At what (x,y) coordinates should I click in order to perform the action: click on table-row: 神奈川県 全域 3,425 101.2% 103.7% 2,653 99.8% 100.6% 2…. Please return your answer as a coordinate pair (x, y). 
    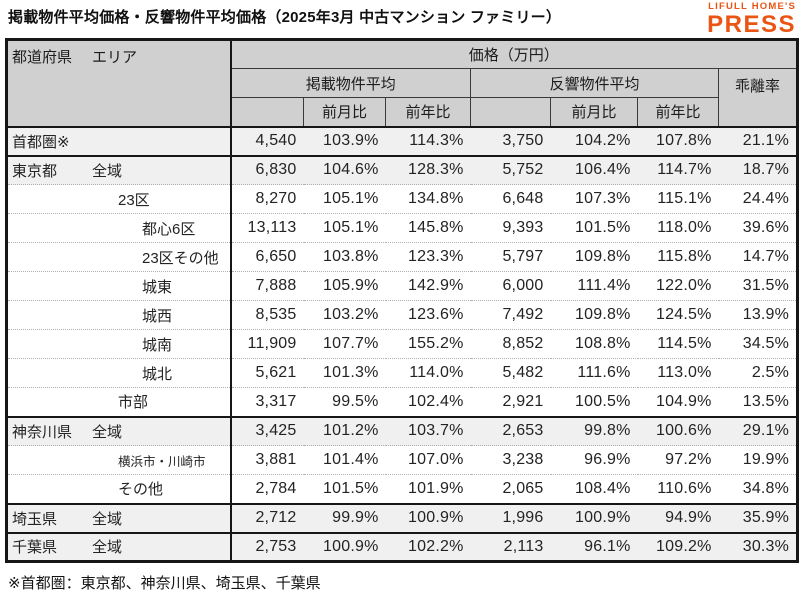
    Looking at the image, I should click on (402, 430).